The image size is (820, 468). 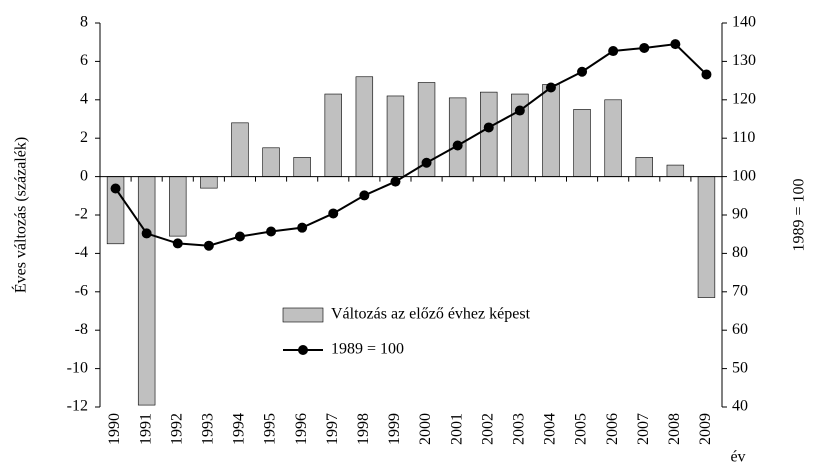 I want to click on y2-tick-label: 140, so click(x=744, y=22).